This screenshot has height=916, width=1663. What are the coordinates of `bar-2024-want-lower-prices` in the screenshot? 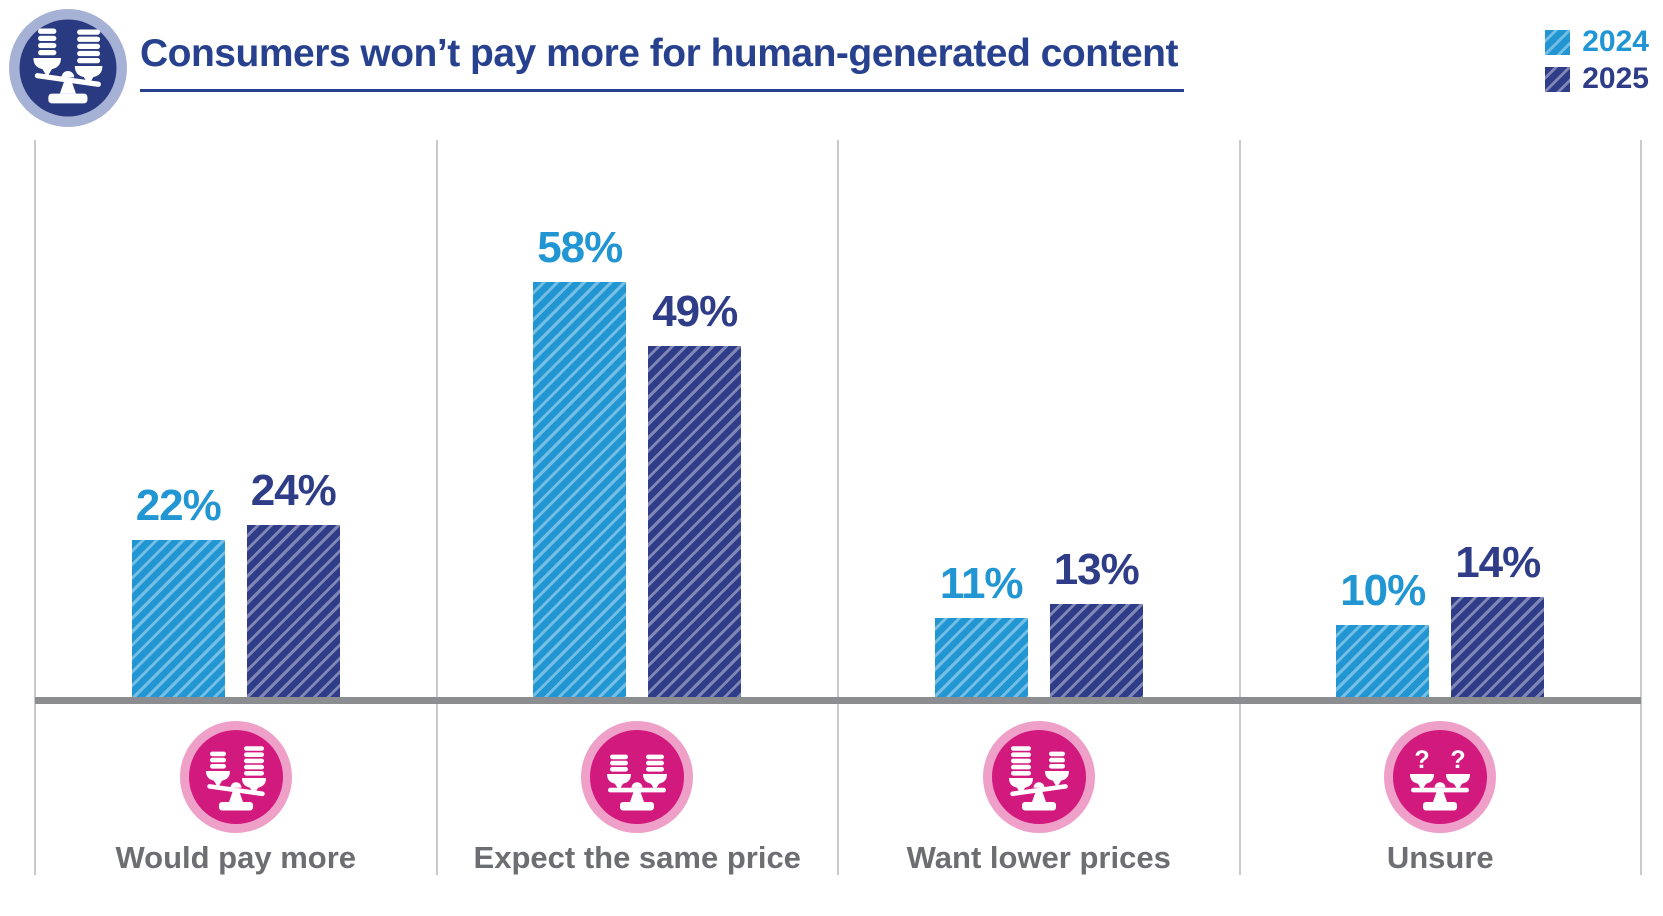 It's located at (981, 657).